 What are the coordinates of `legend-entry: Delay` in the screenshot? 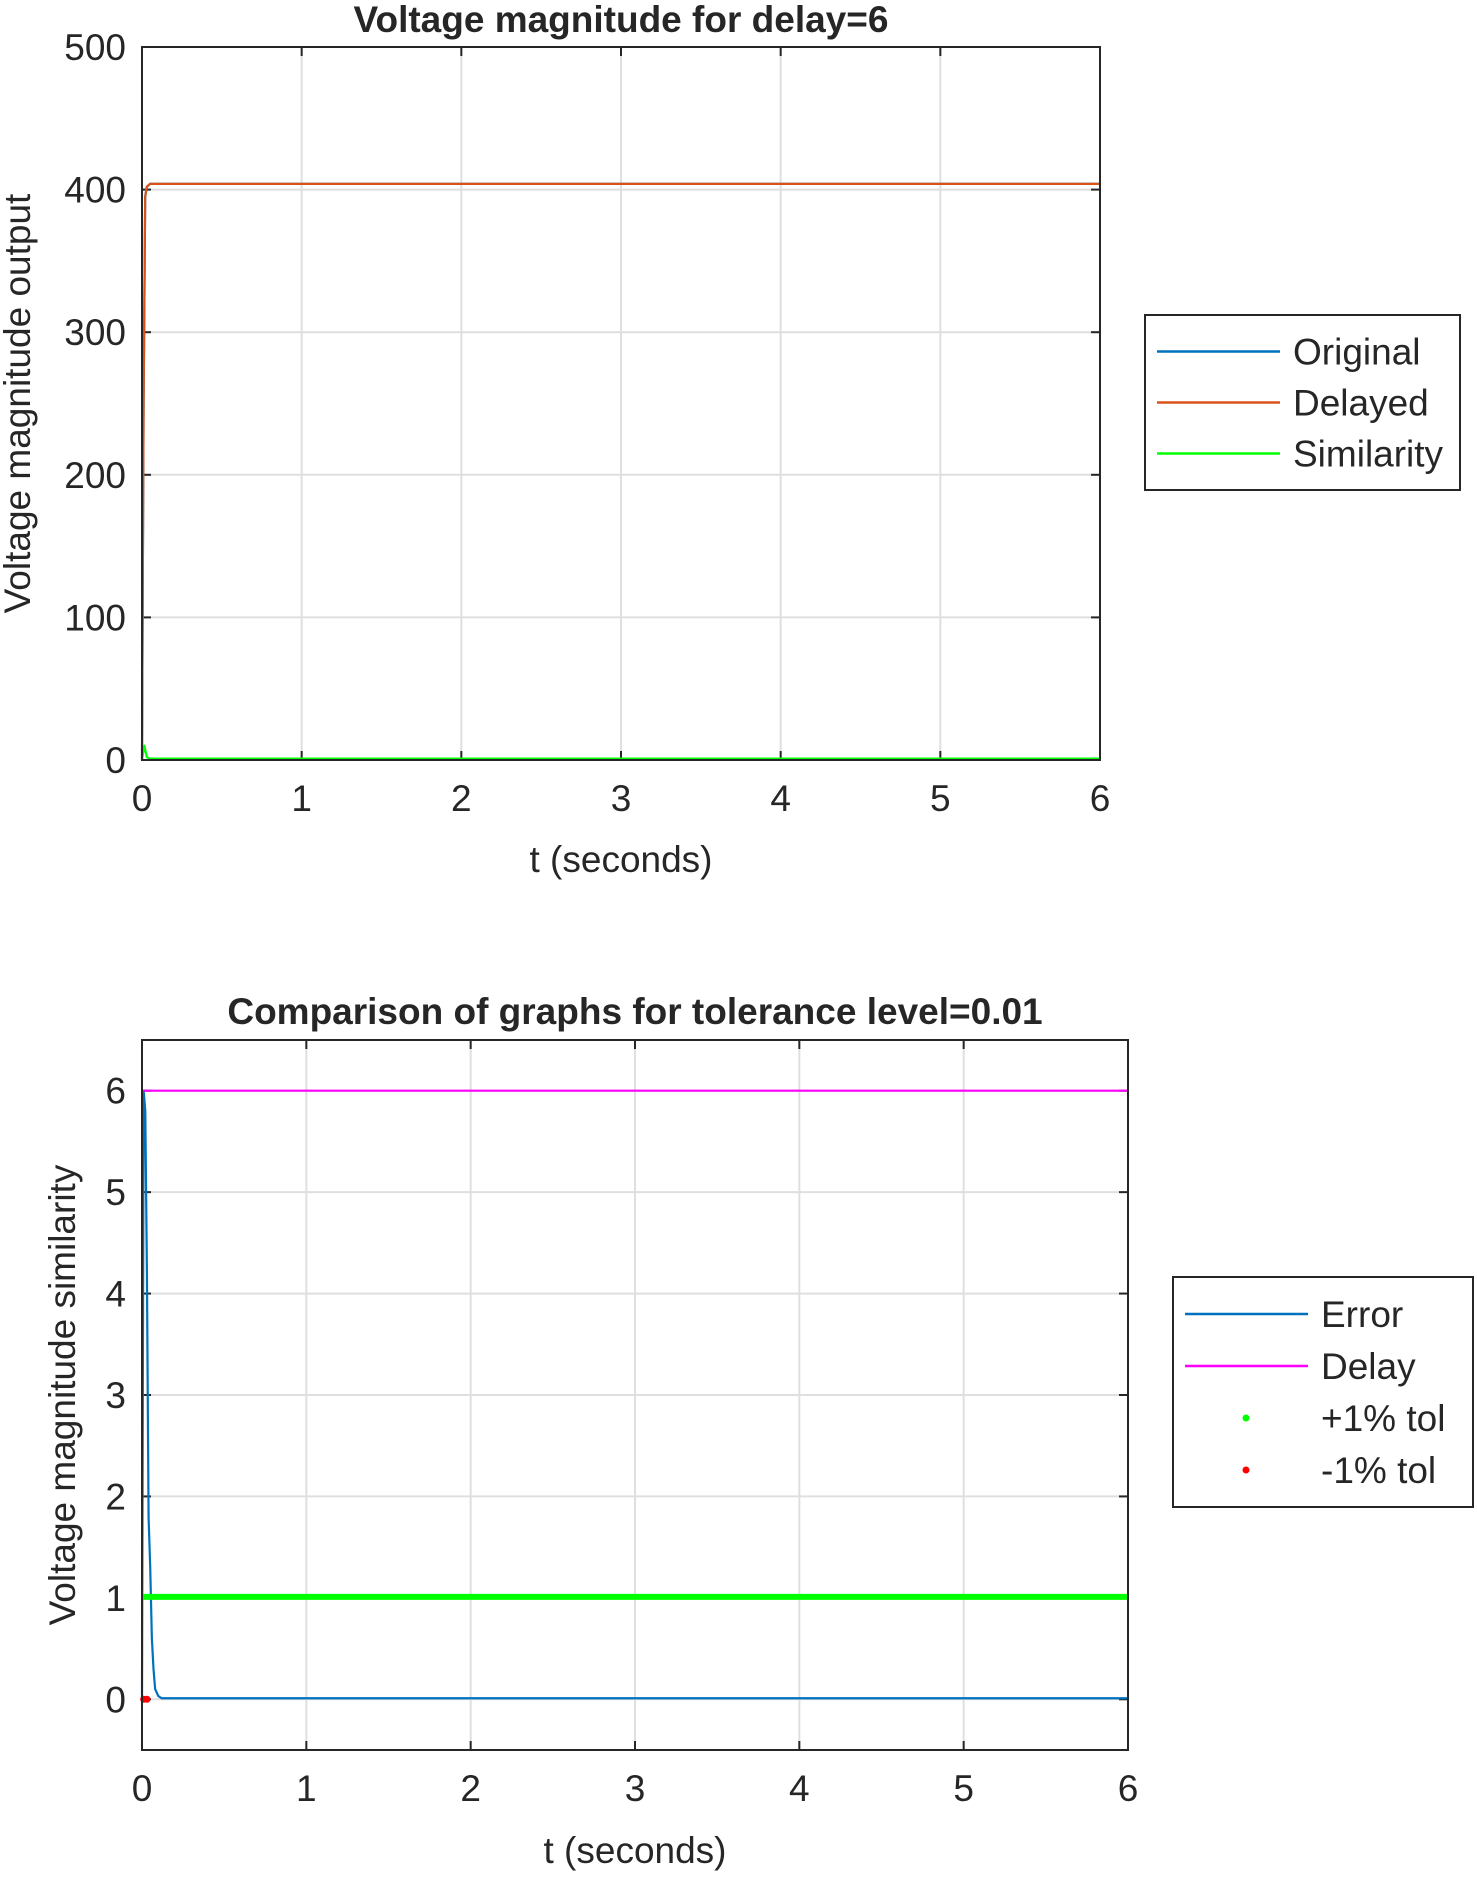 It's located at (1300, 1366).